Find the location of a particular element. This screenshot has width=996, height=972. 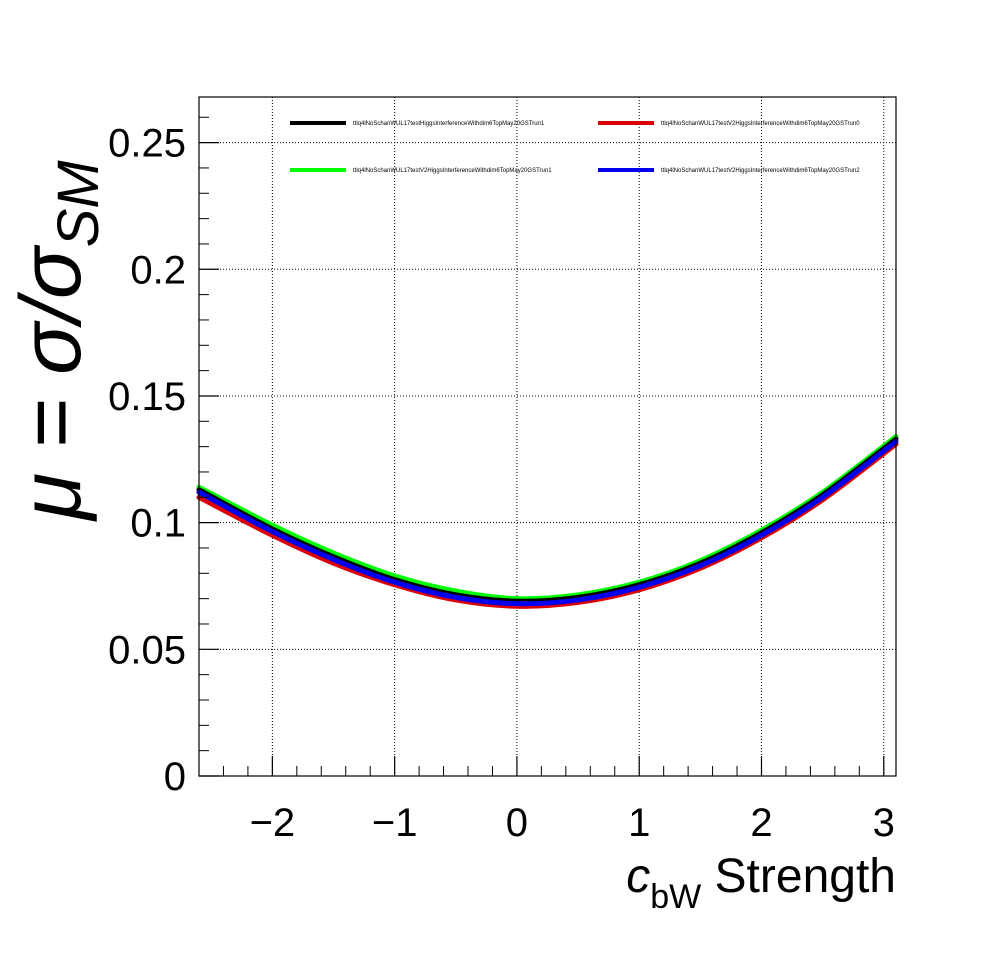

y-tick-label: 0.05 is located at coordinates (147, 650).